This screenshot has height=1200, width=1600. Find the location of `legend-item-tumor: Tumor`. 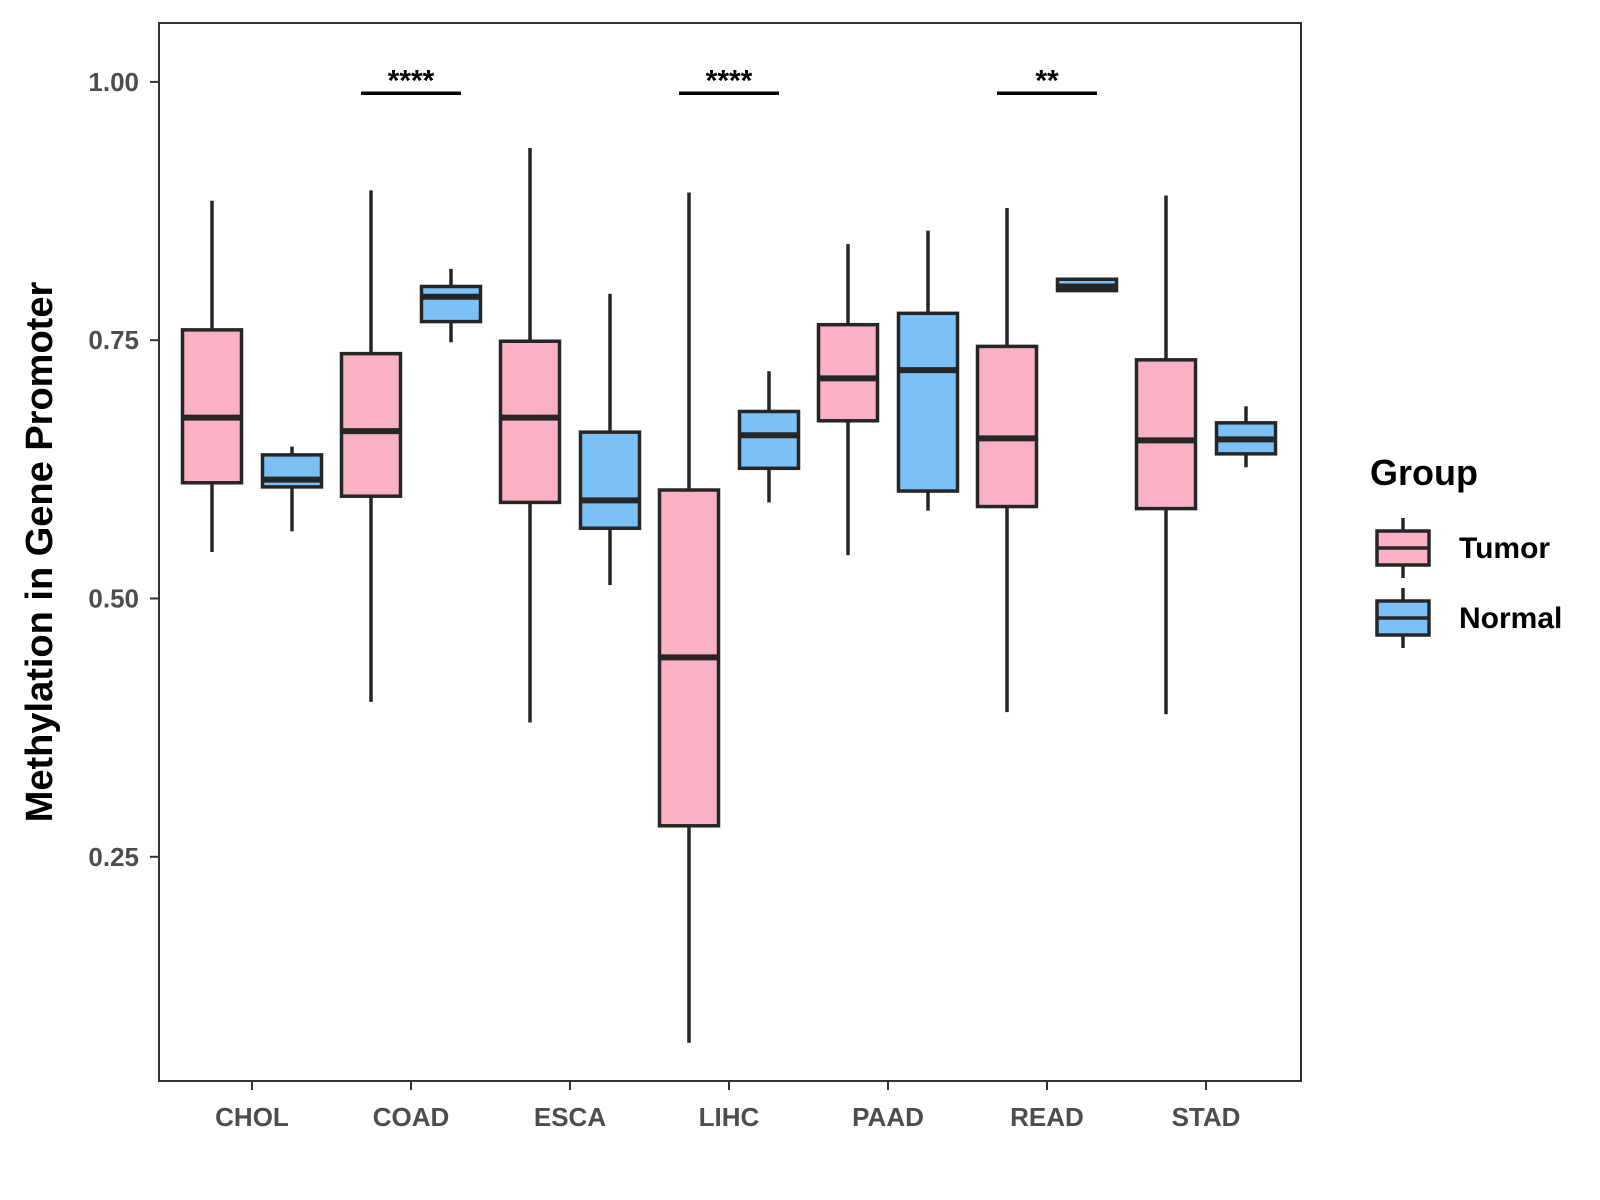

legend-item-tumor: Tumor is located at coordinates (1462, 548).